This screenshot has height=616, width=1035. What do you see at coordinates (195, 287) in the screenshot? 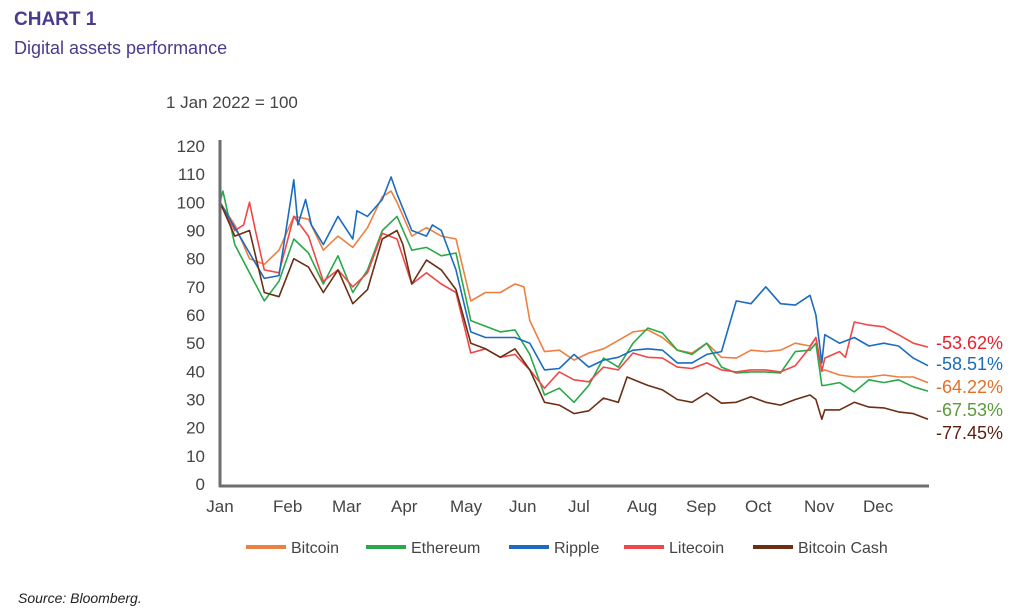
I see `y-tick-label: 70` at bounding box center [195, 287].